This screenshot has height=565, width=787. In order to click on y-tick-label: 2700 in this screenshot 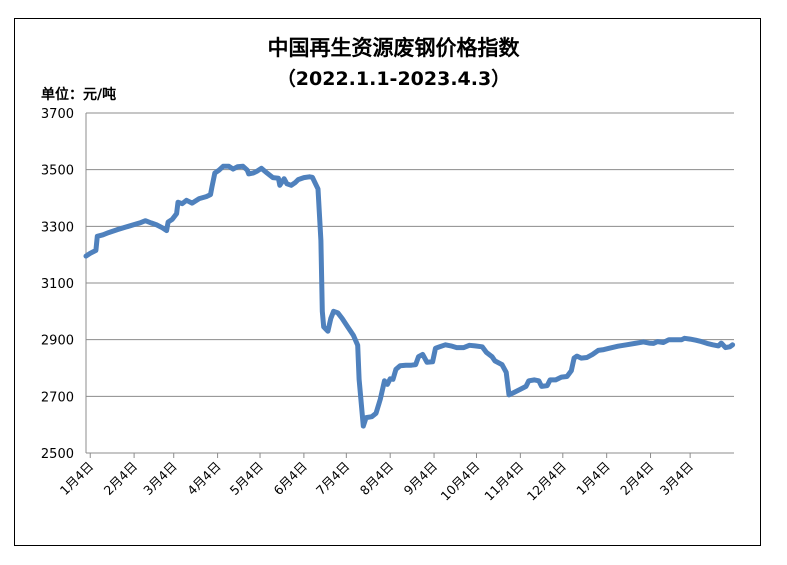, I will do `click(57, 397)`.